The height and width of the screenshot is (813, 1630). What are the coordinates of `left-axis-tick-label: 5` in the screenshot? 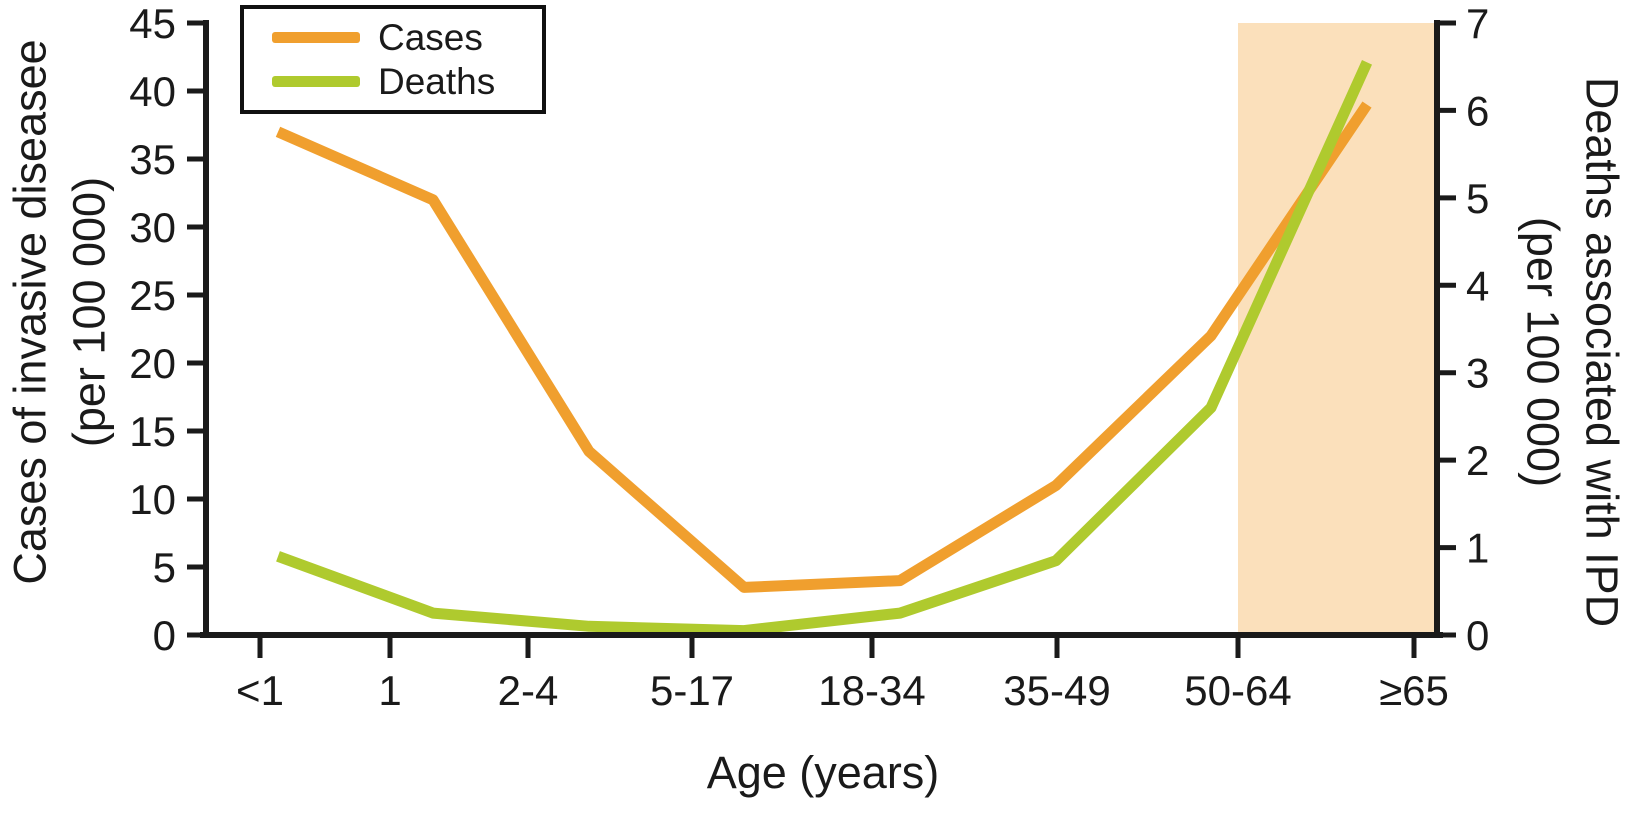 It's located at (164, 567).